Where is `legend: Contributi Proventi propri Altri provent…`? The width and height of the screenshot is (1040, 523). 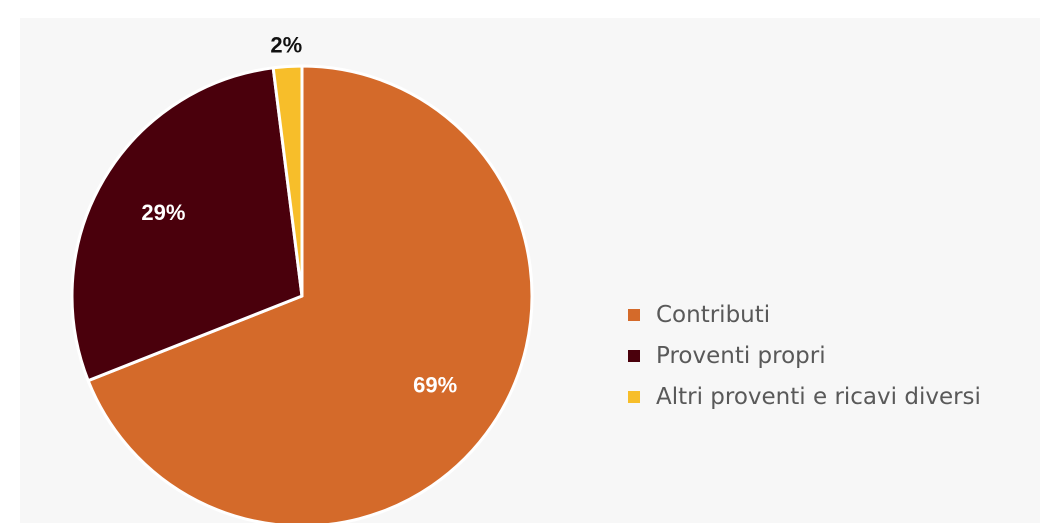
legend: Contributi Proventi propri Altri provent… is located at coordinates (804, 355).